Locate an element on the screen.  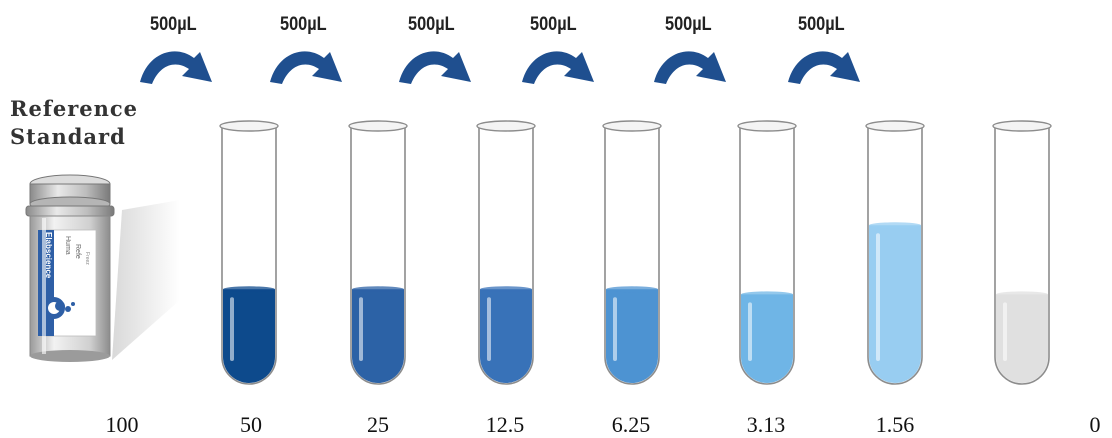
concentration-label-2: 50 is located at coordinates (251, 424).